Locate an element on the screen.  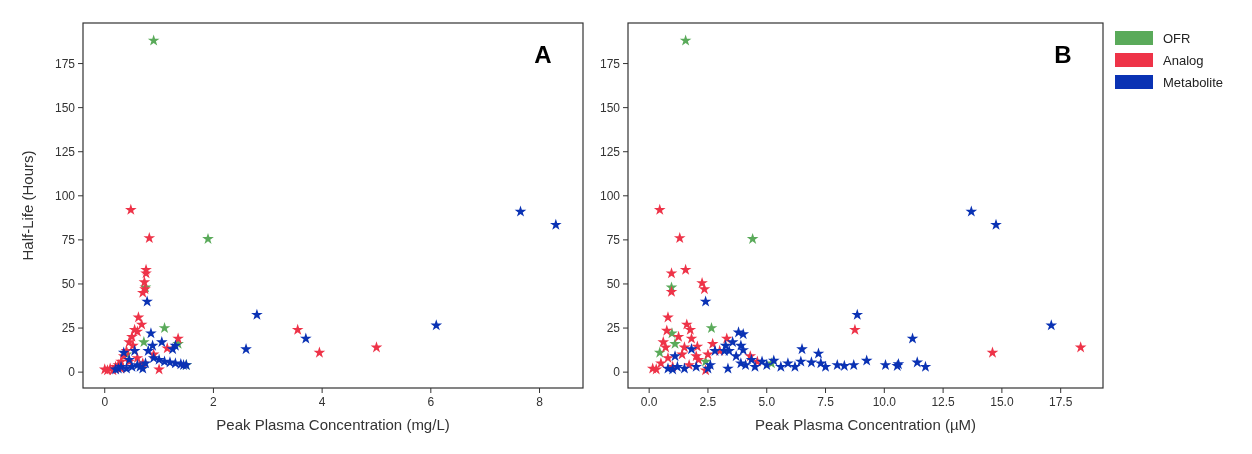
x-tick-label: 7.5 is located at coordinates (826, 402).